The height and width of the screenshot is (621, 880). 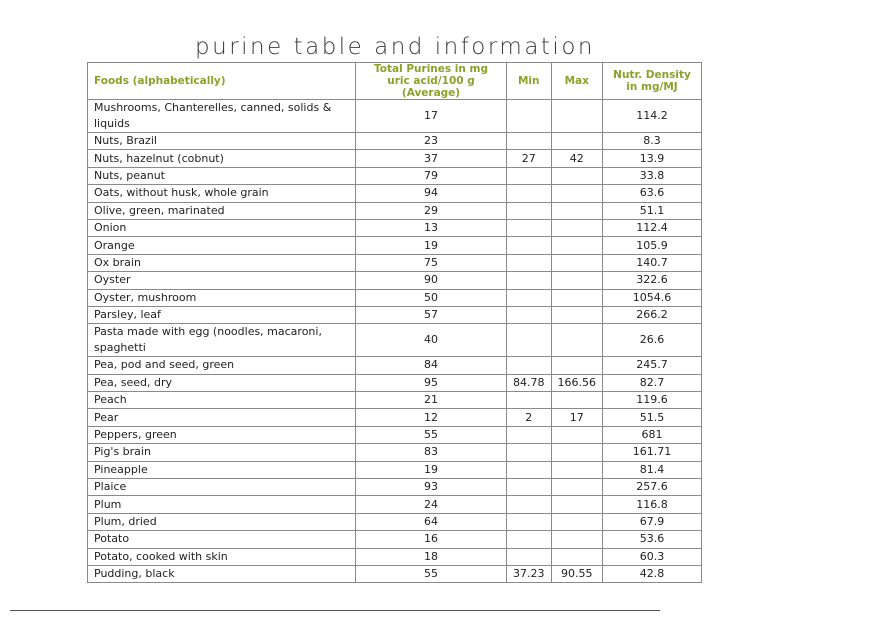 I want to click on table-row: Plum 24 116.8, so click(x=394, y=504).